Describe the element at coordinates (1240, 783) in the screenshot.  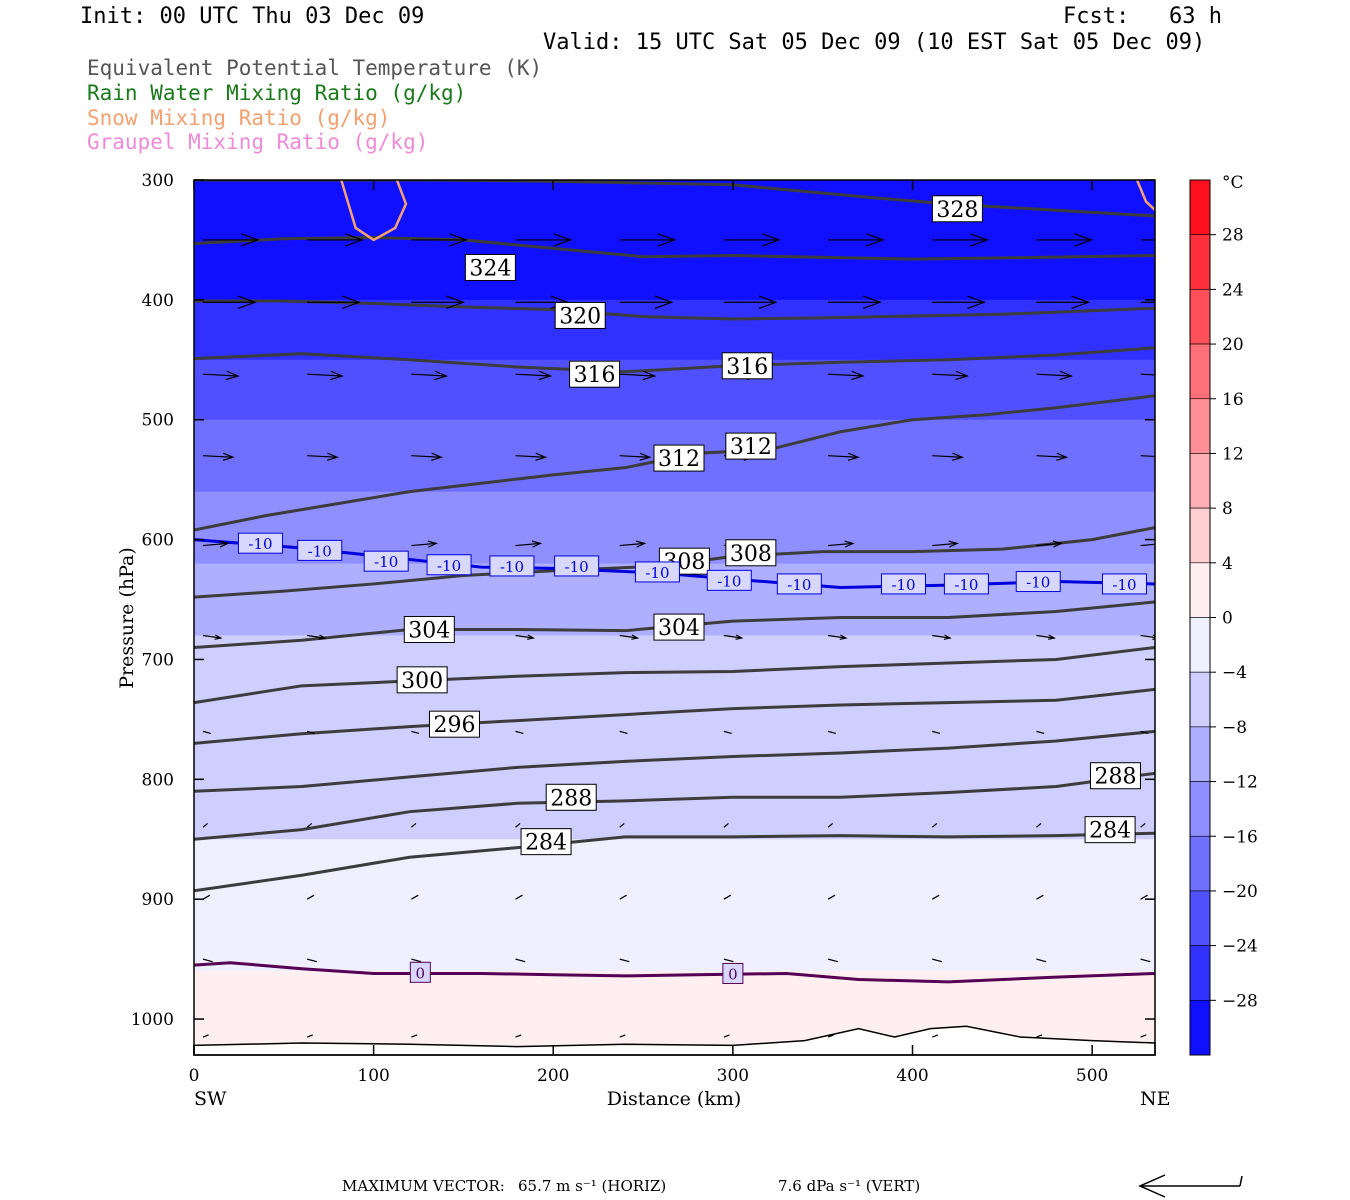
I see `colorbar-tick-label: −12` at that location.